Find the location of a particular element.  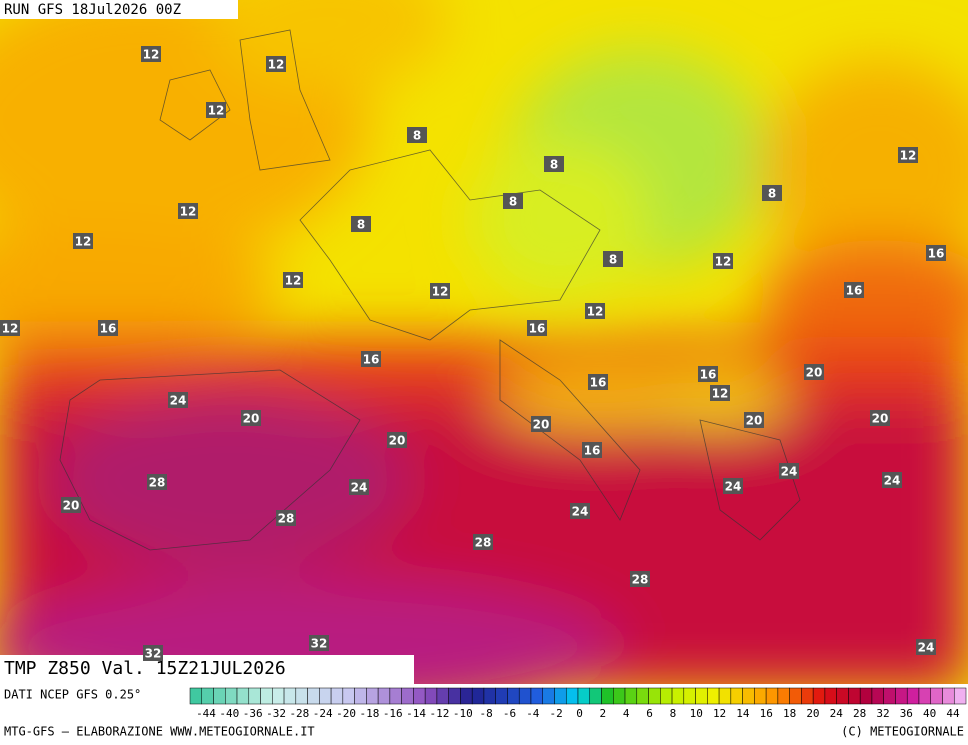

color-bar-label: 28 is located at coordinates (859, 713).